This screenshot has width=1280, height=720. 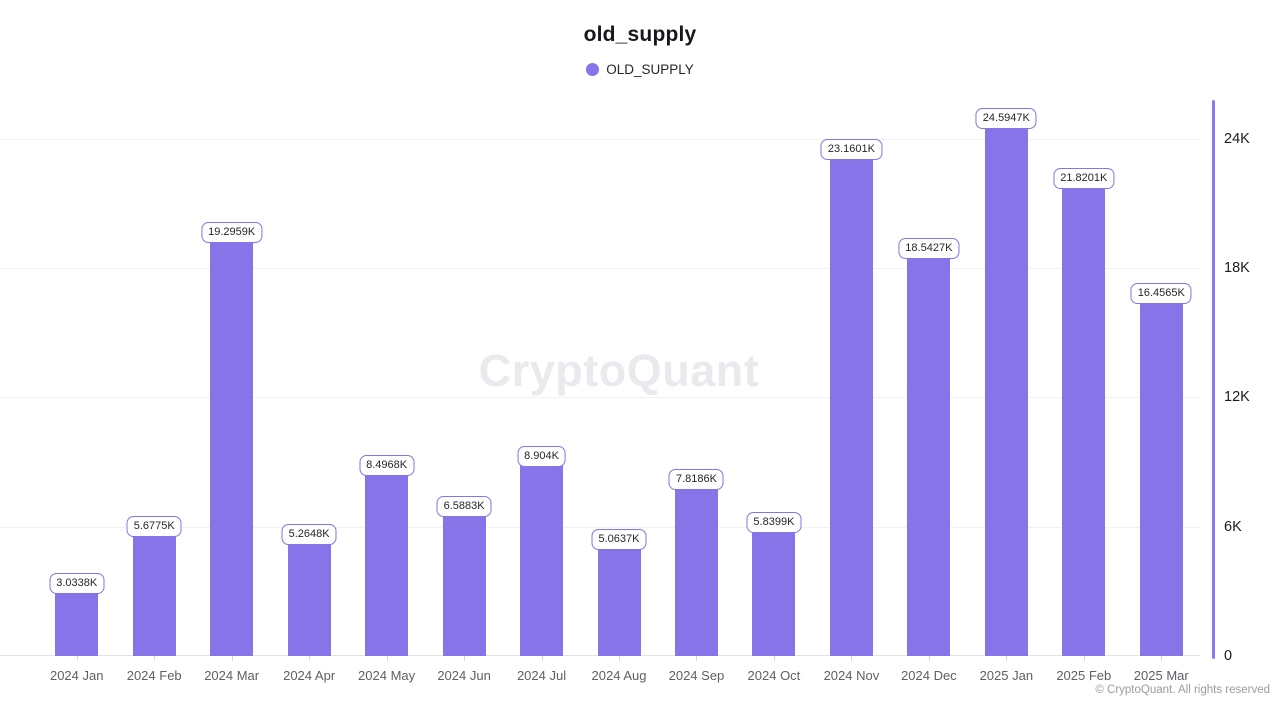 I want to click on bar-2025-jan, so click(x=1006, y=390).